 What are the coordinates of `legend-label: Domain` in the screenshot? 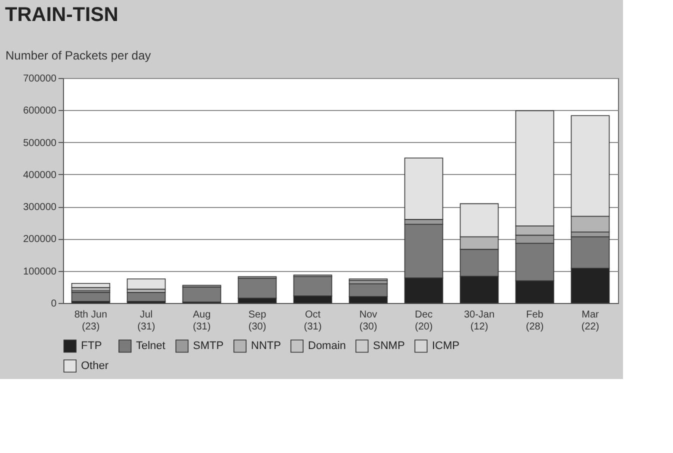 It's located at (327, 346).